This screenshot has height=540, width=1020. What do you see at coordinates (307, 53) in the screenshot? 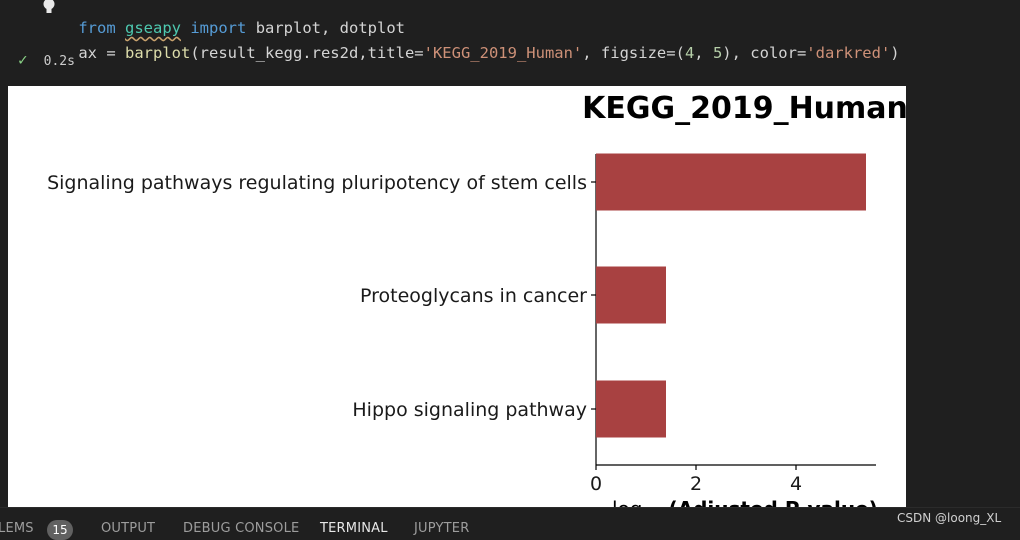
I see `args-part: (result_kegg.res2d,title=` at bounding box center [307, 53].